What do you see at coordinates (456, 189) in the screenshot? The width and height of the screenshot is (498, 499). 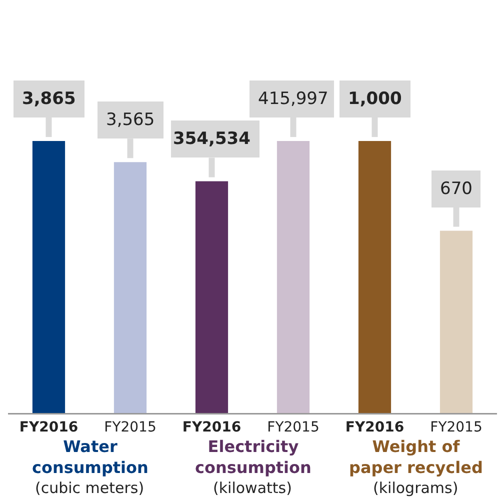 I see `data-label: 670` at bounding box center [456, 189].